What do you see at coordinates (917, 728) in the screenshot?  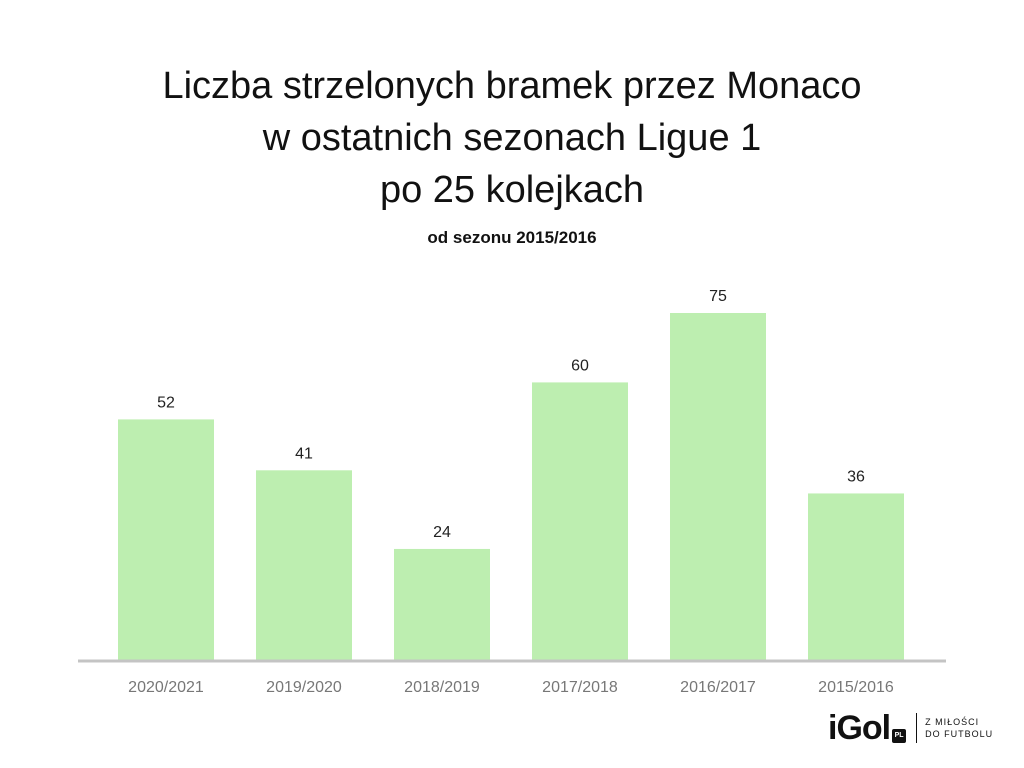 I see `logo-divider` at bounding box center [917, 728].